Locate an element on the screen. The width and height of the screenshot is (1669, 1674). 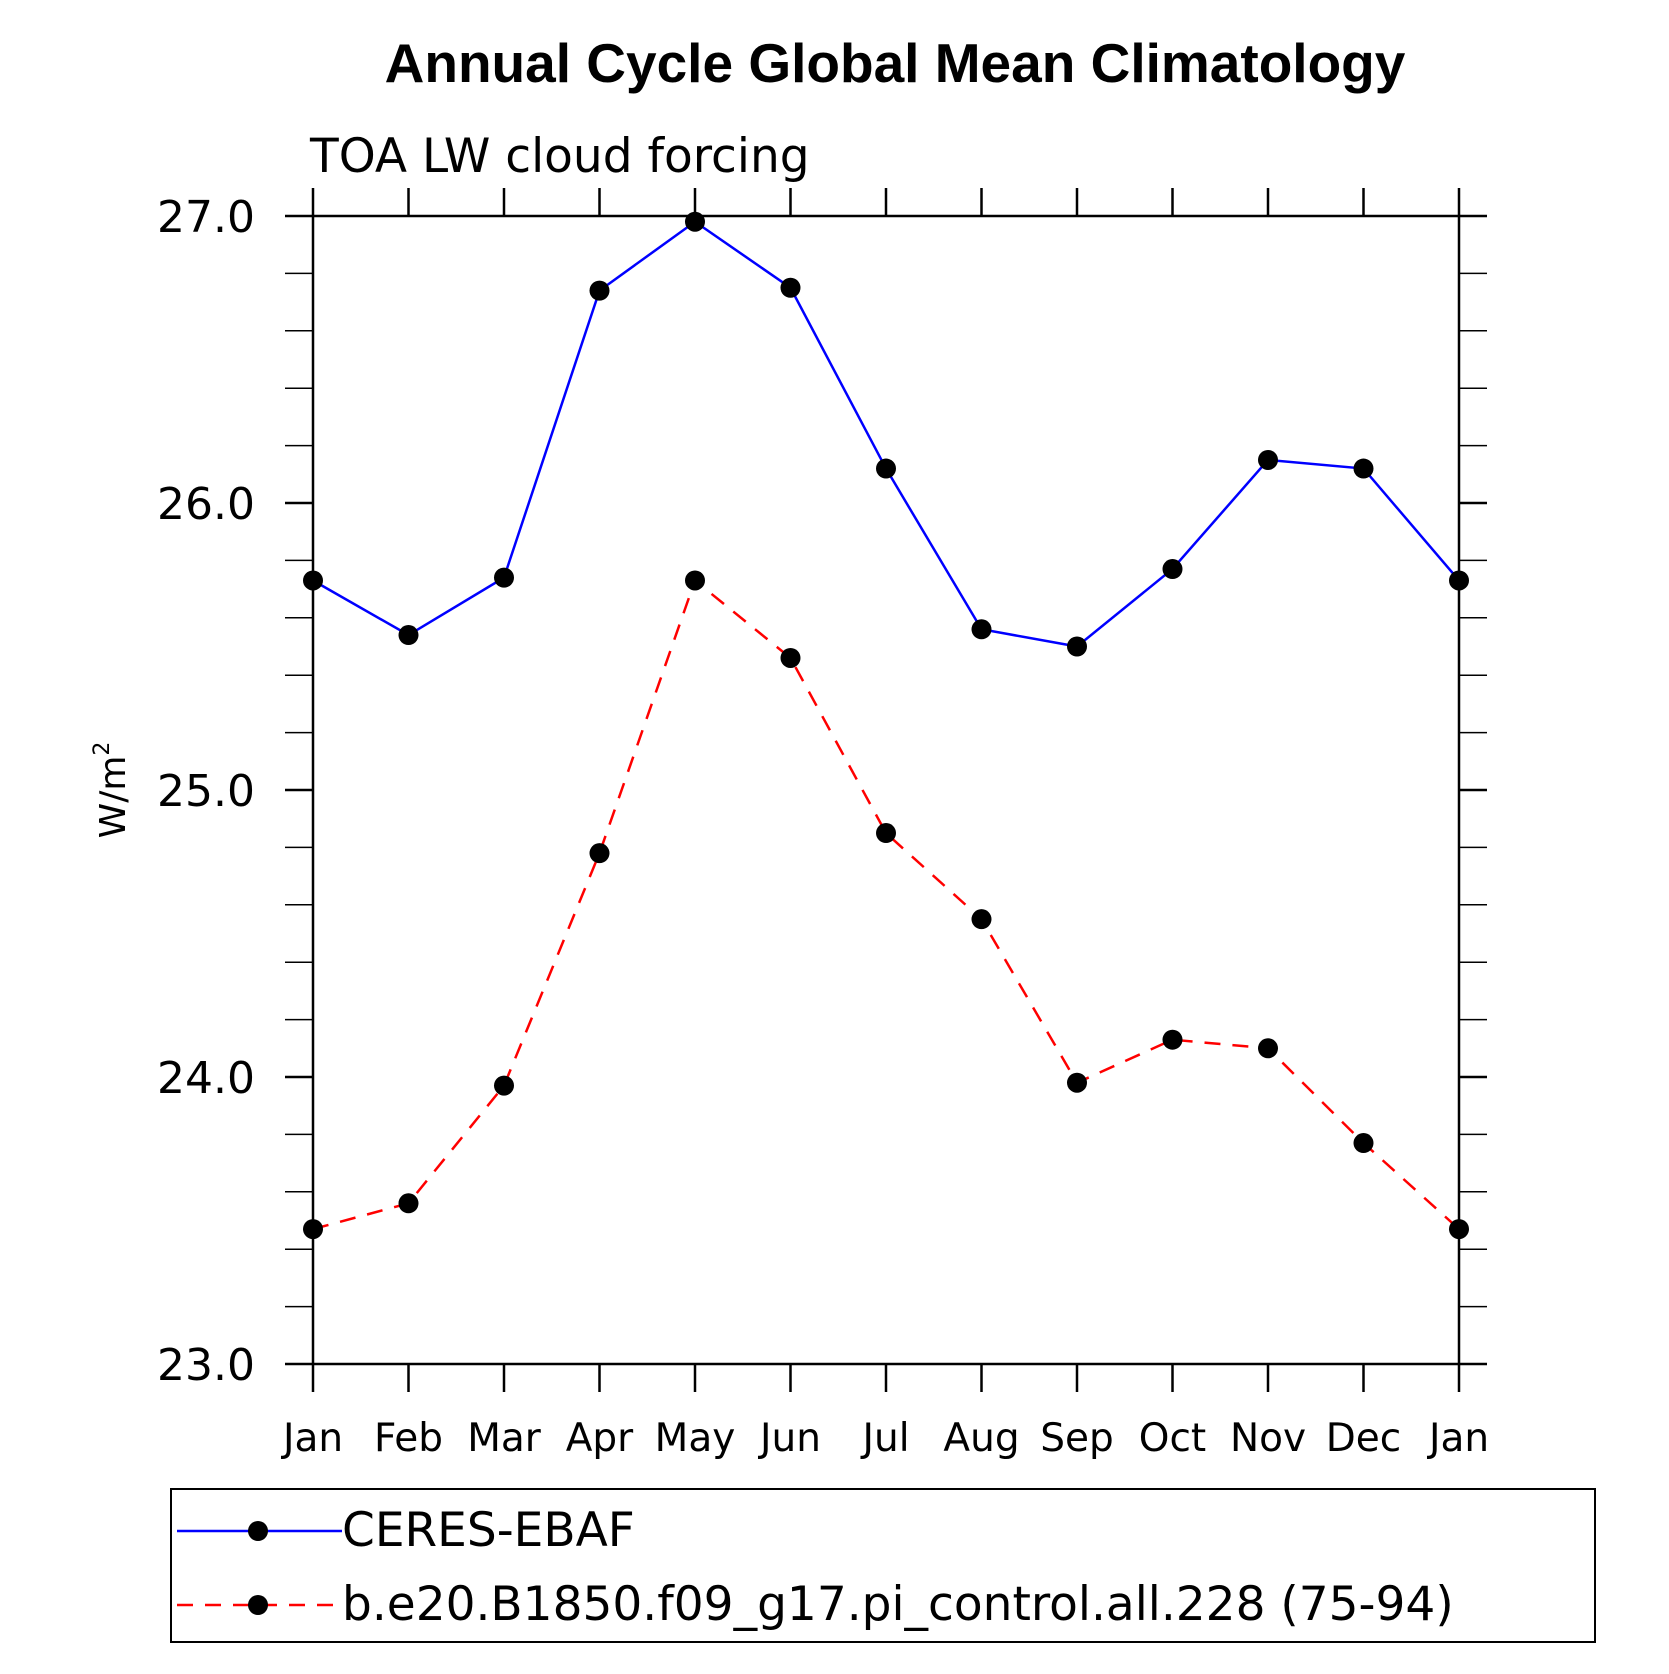
x-tick-label: May is located at coordinates (695, 1438).